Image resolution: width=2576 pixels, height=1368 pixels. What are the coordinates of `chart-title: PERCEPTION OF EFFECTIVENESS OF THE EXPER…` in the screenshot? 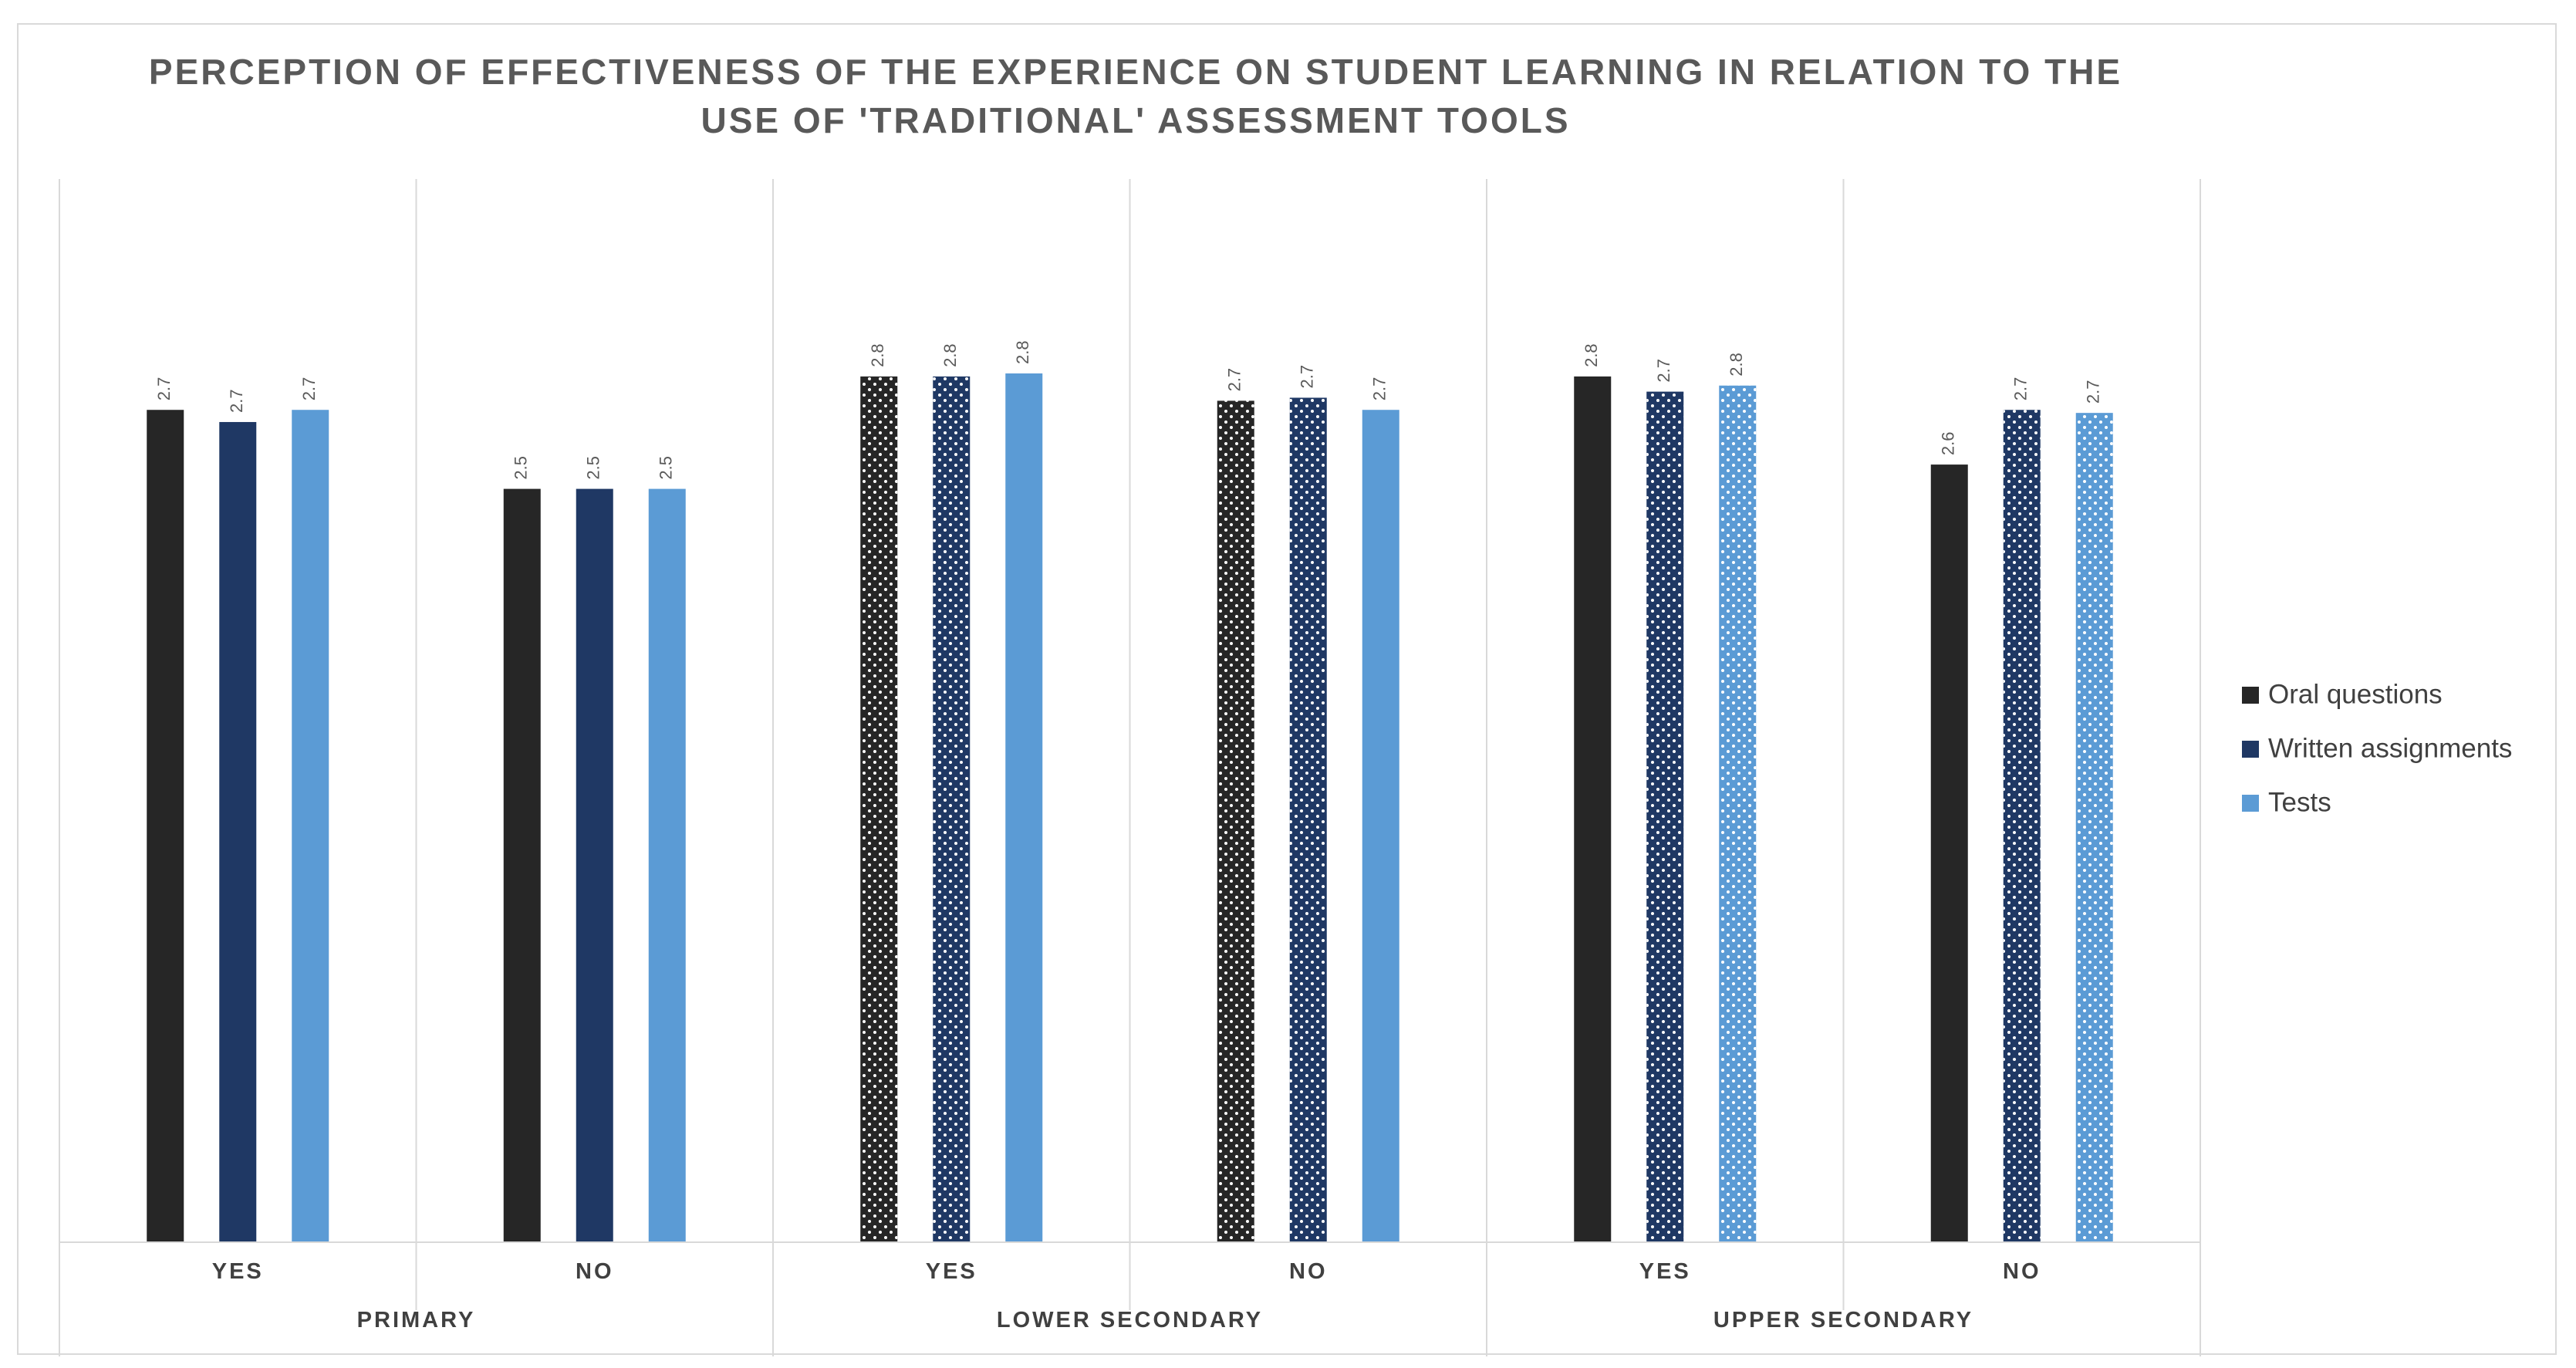 It's located at (1135, 96).